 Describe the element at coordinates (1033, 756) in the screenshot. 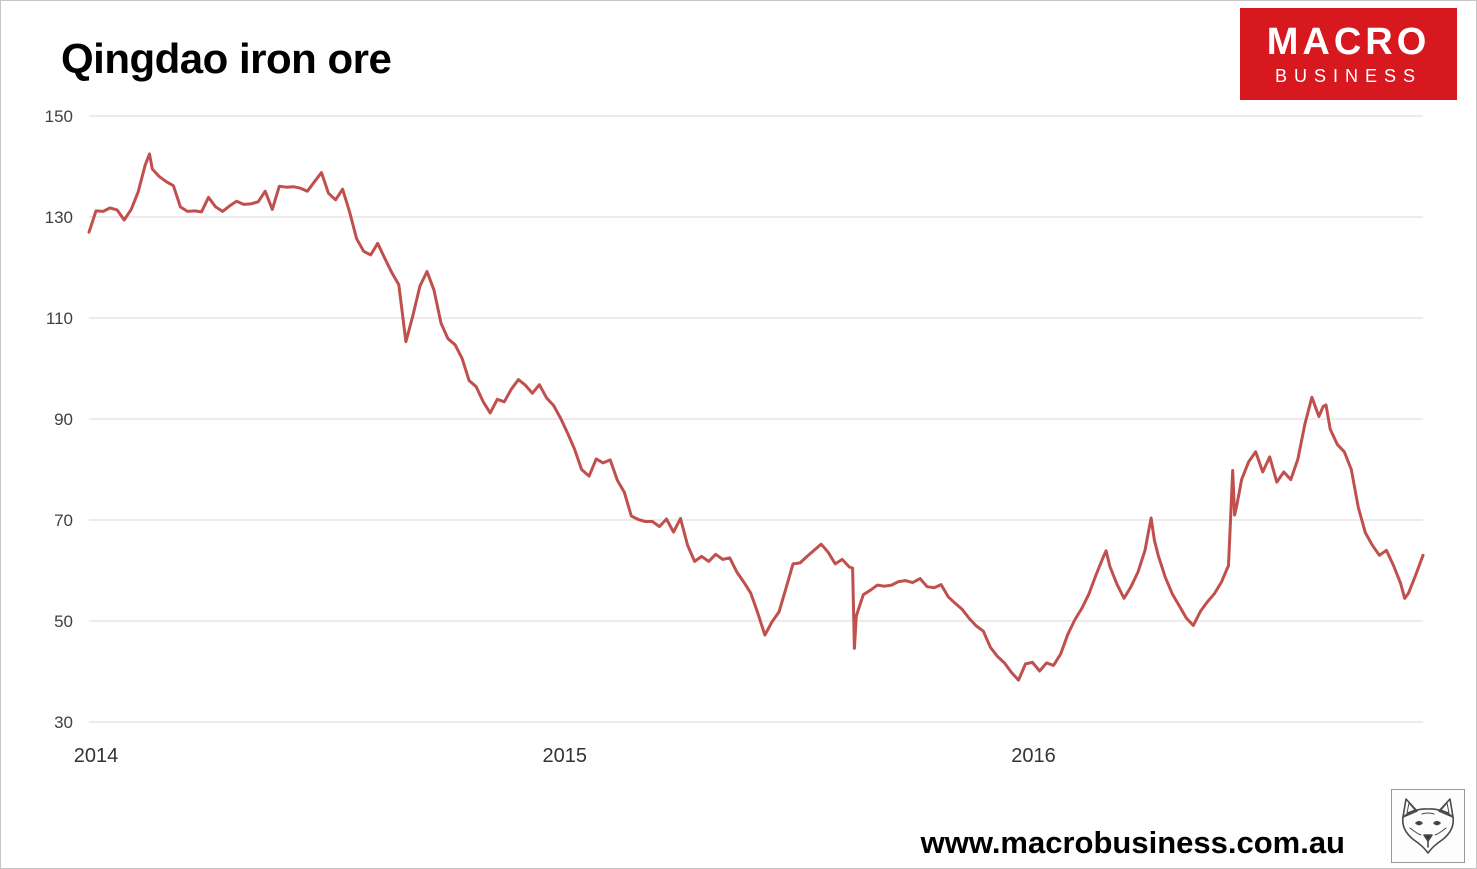

I see `x-axis-tick-label: 2016` at that location.